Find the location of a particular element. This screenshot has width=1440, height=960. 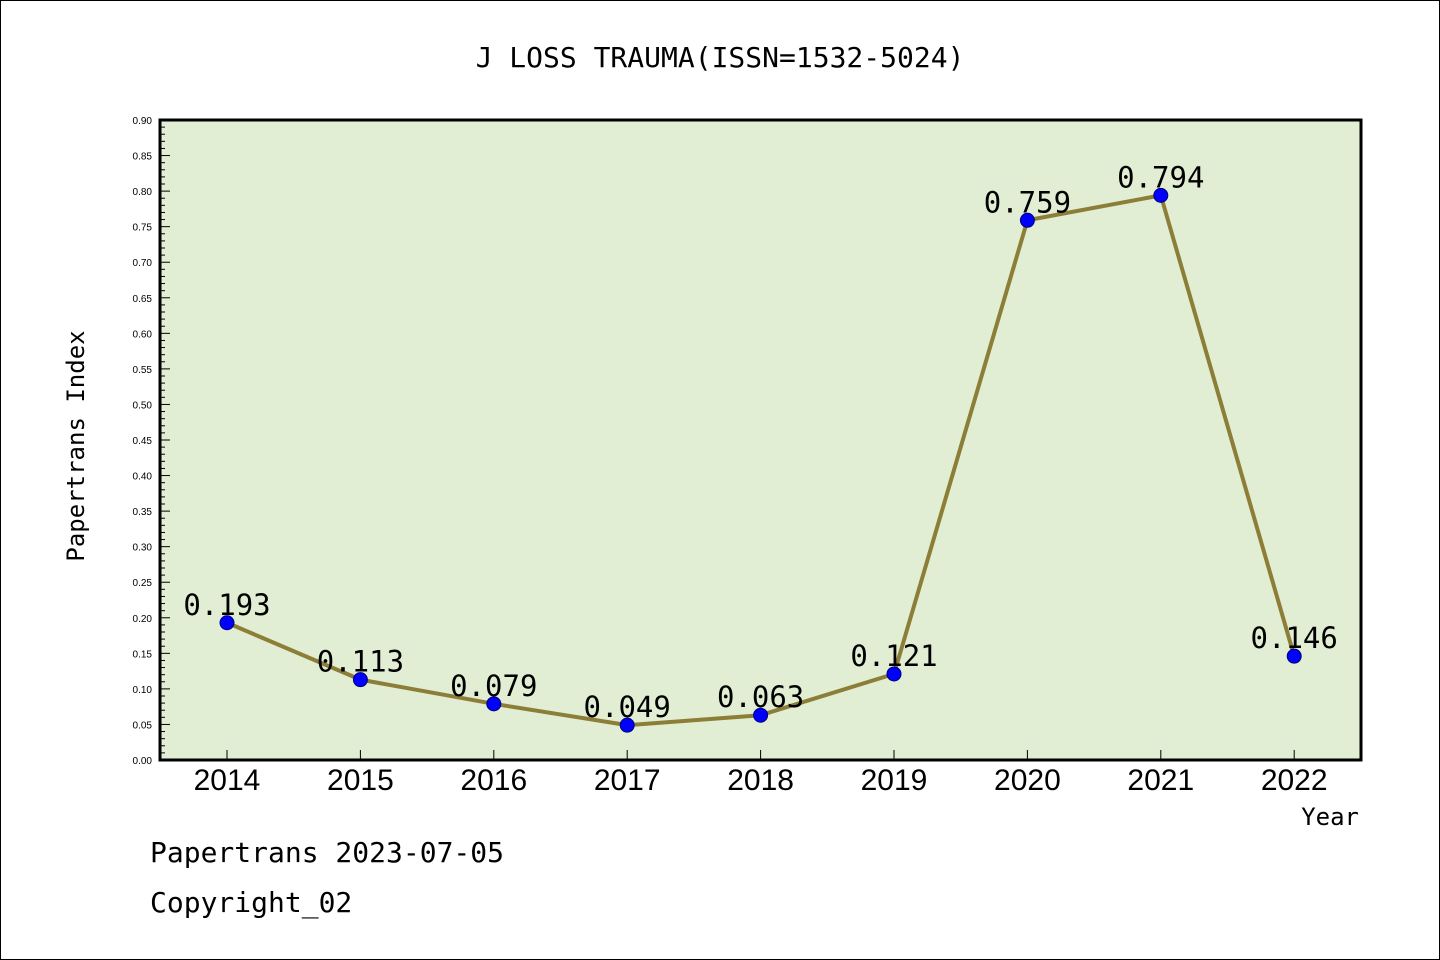

data-label: 0.759 is located at coordinates (1027, 202).